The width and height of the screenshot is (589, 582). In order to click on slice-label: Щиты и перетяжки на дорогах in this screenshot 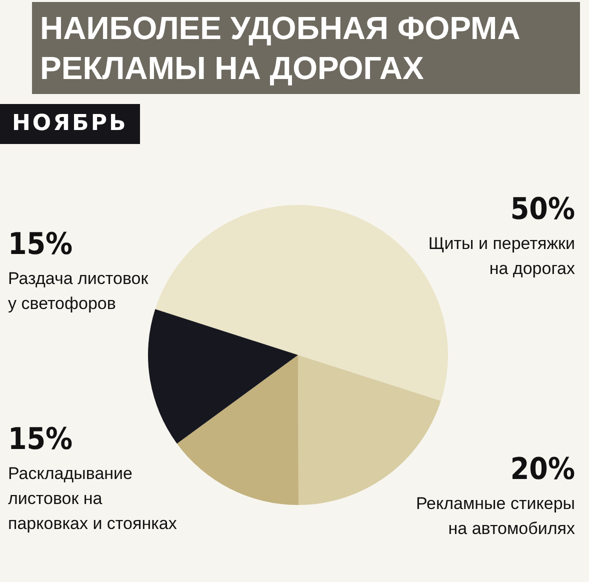, I will do `click(502, 256)`.